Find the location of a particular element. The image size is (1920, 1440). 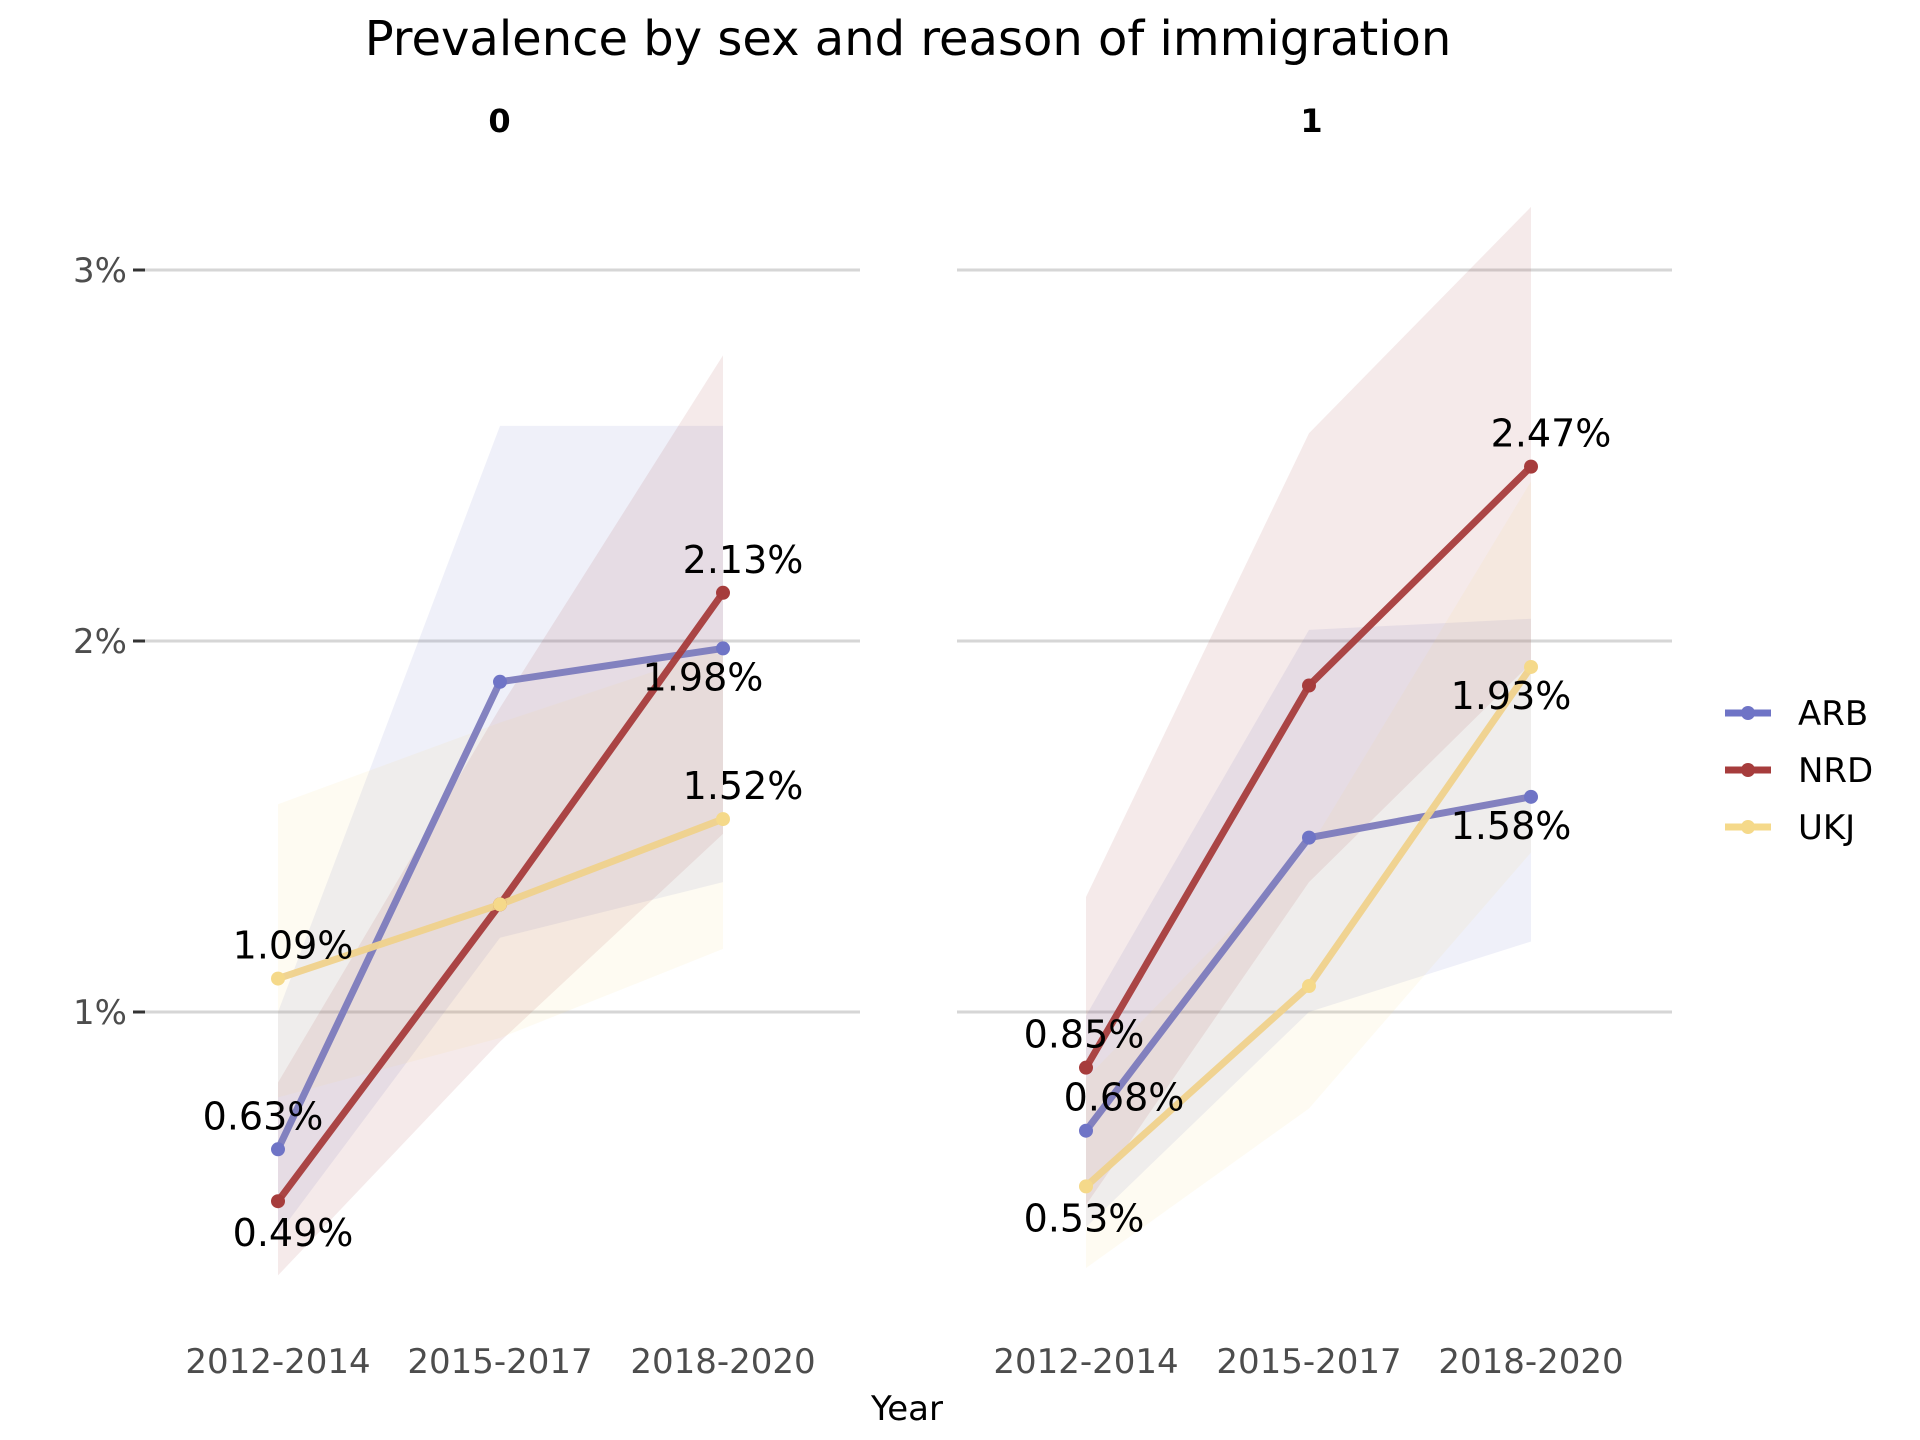

data-label: 0.49% is located at coordinates (293, 1233).